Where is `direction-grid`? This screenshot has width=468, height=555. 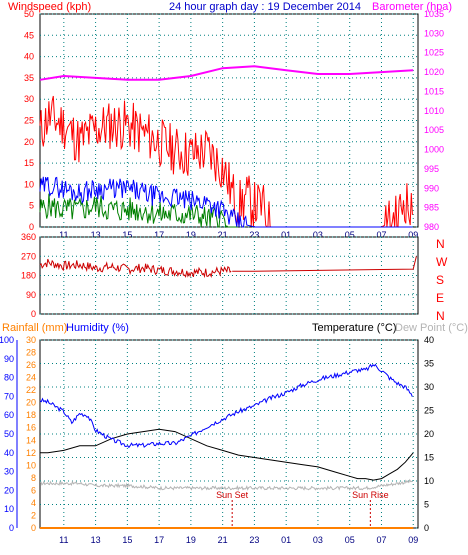 direction-grid is located at coordinates (229, 275).